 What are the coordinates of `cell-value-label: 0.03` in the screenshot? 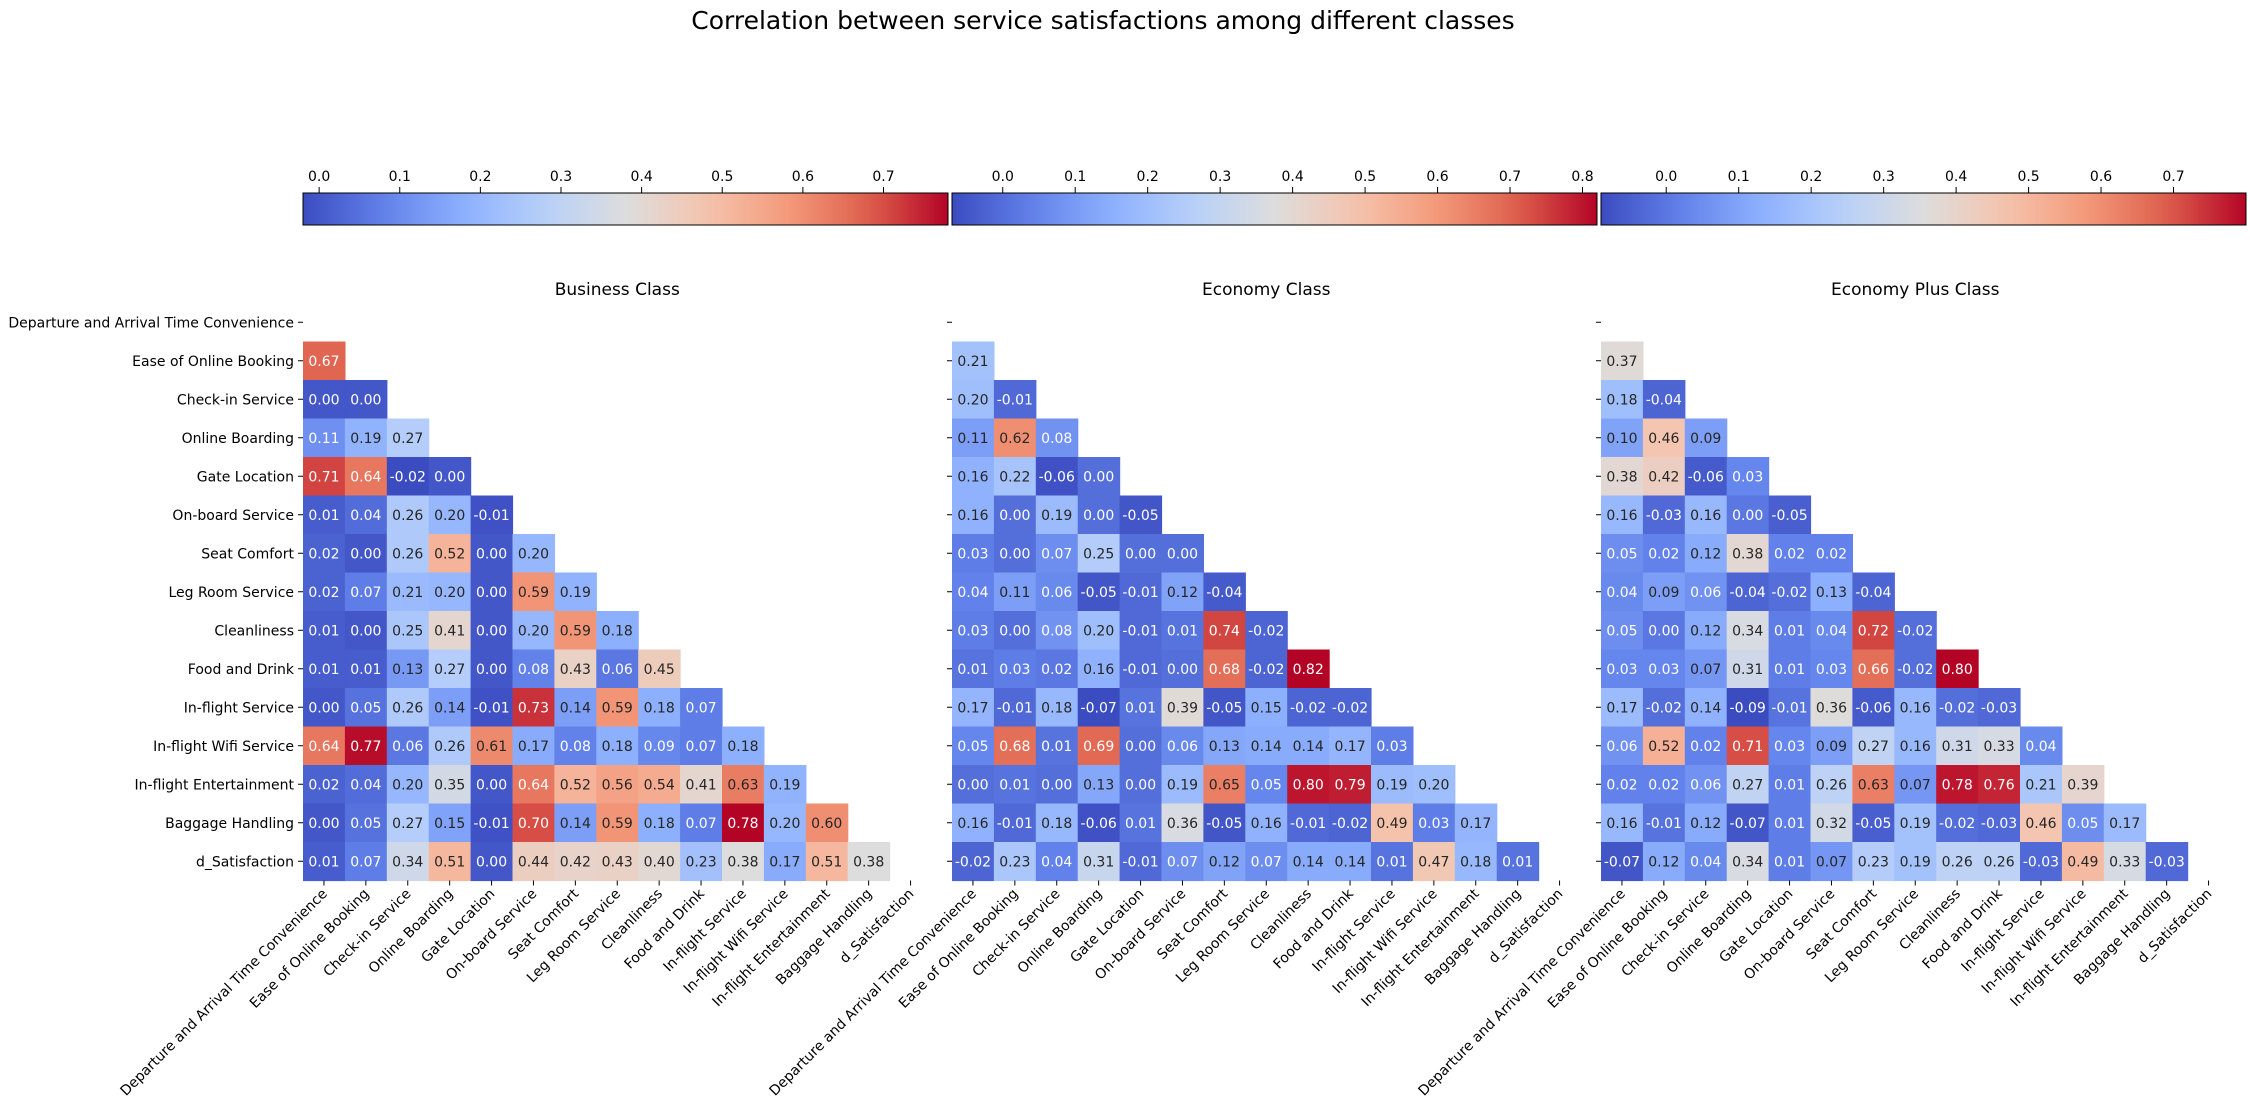 It's located at (1831, 670).